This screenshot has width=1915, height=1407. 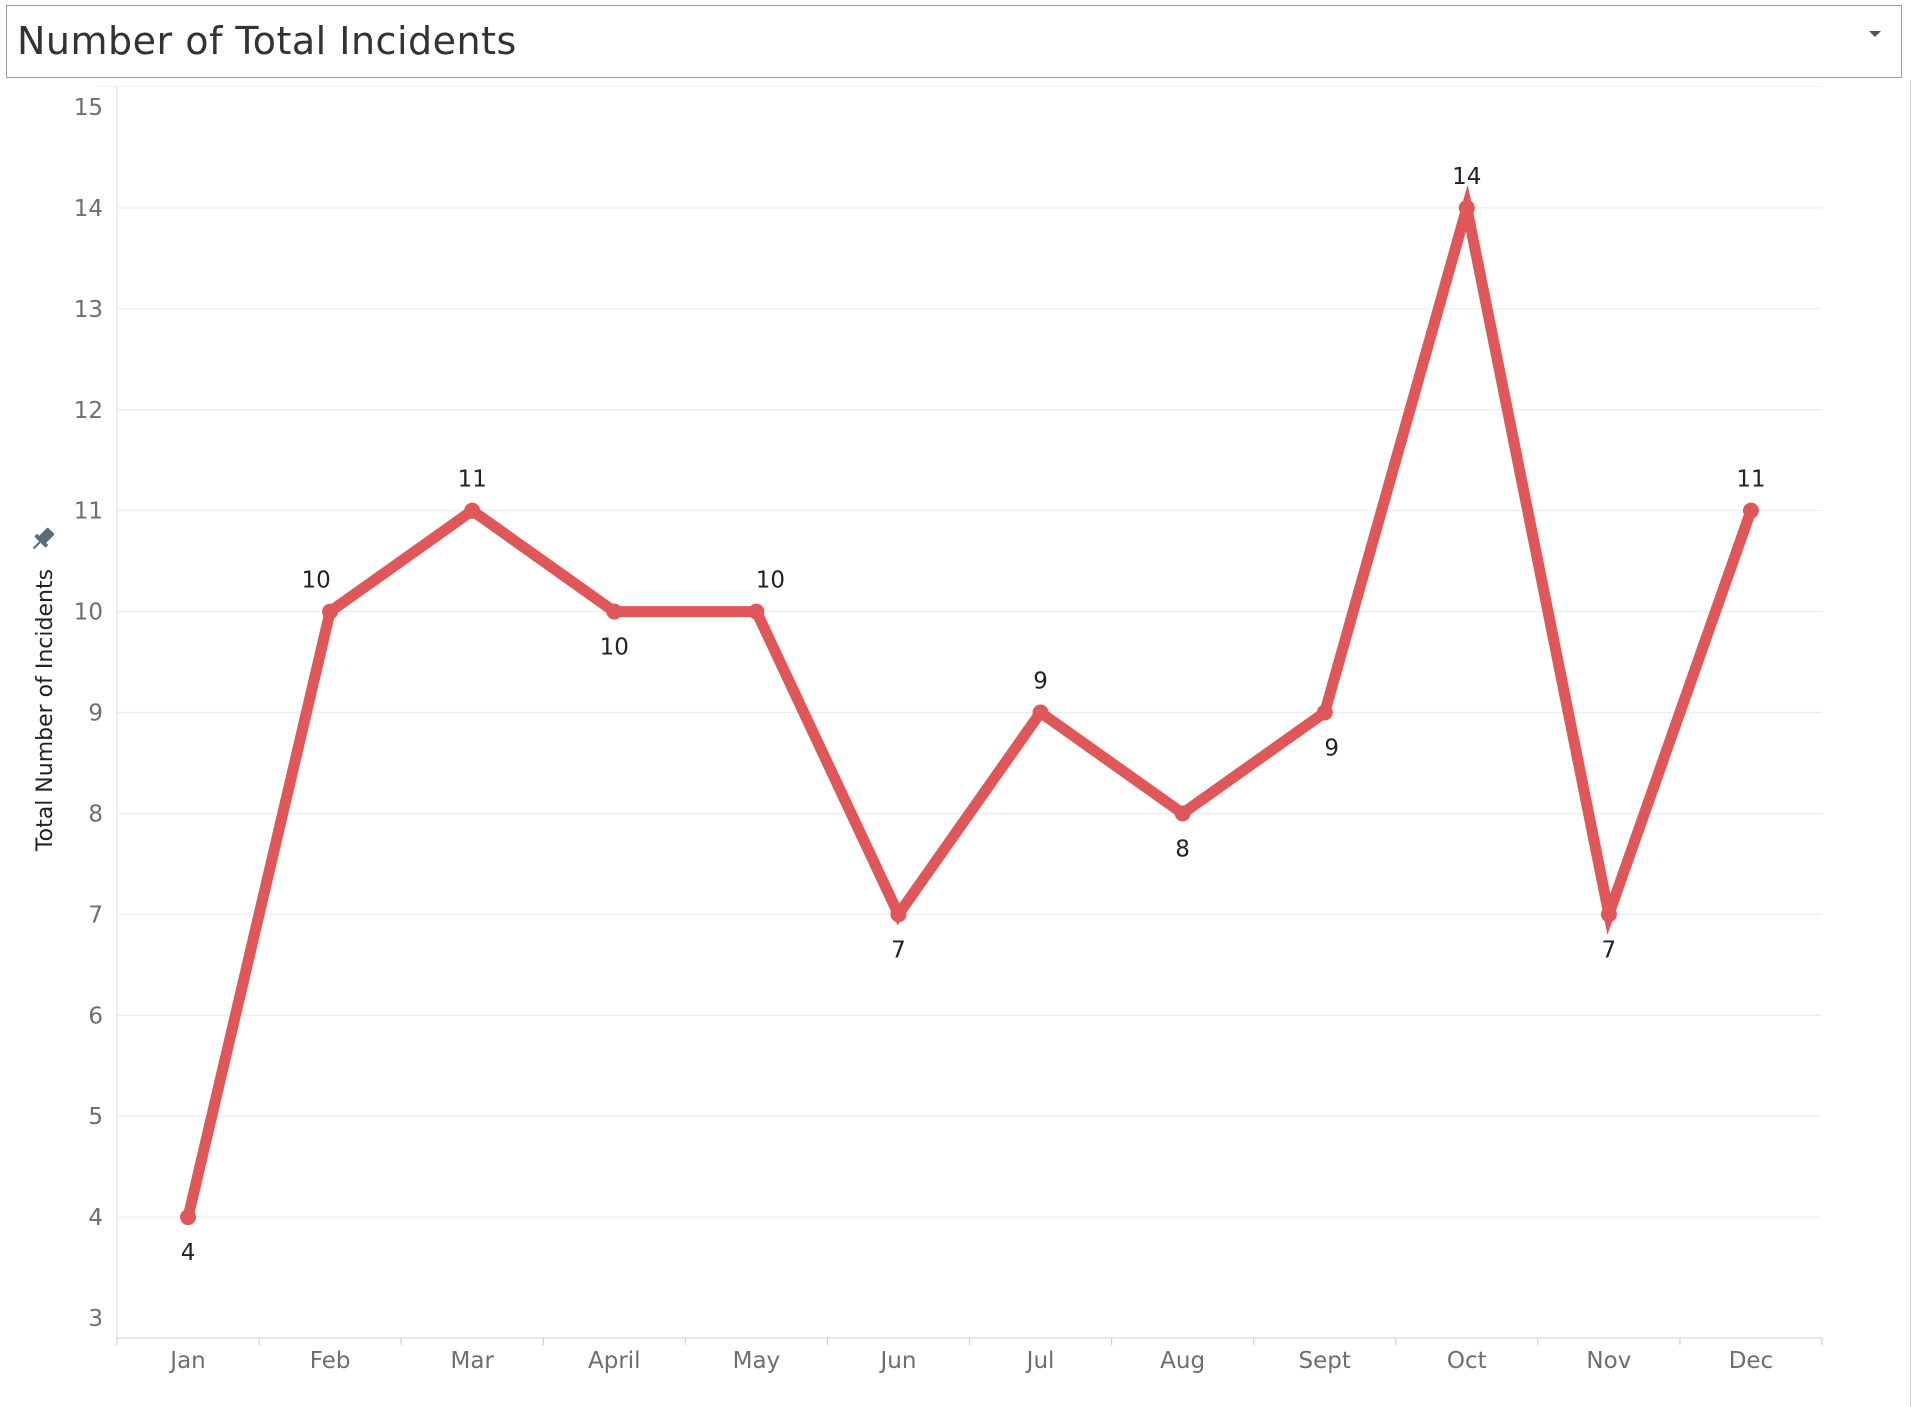 What do you see at coordinates (1466, 177) in the screenshot?
I see `data-label: 14` at bounding box center [1466, 177].